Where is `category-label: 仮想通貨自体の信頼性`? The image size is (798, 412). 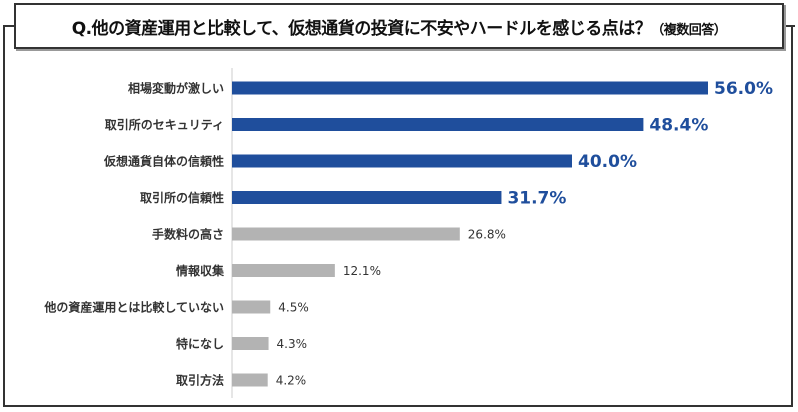 category-label: 仮想通貨自体の信頼性 is located at coordinates (163, 161).